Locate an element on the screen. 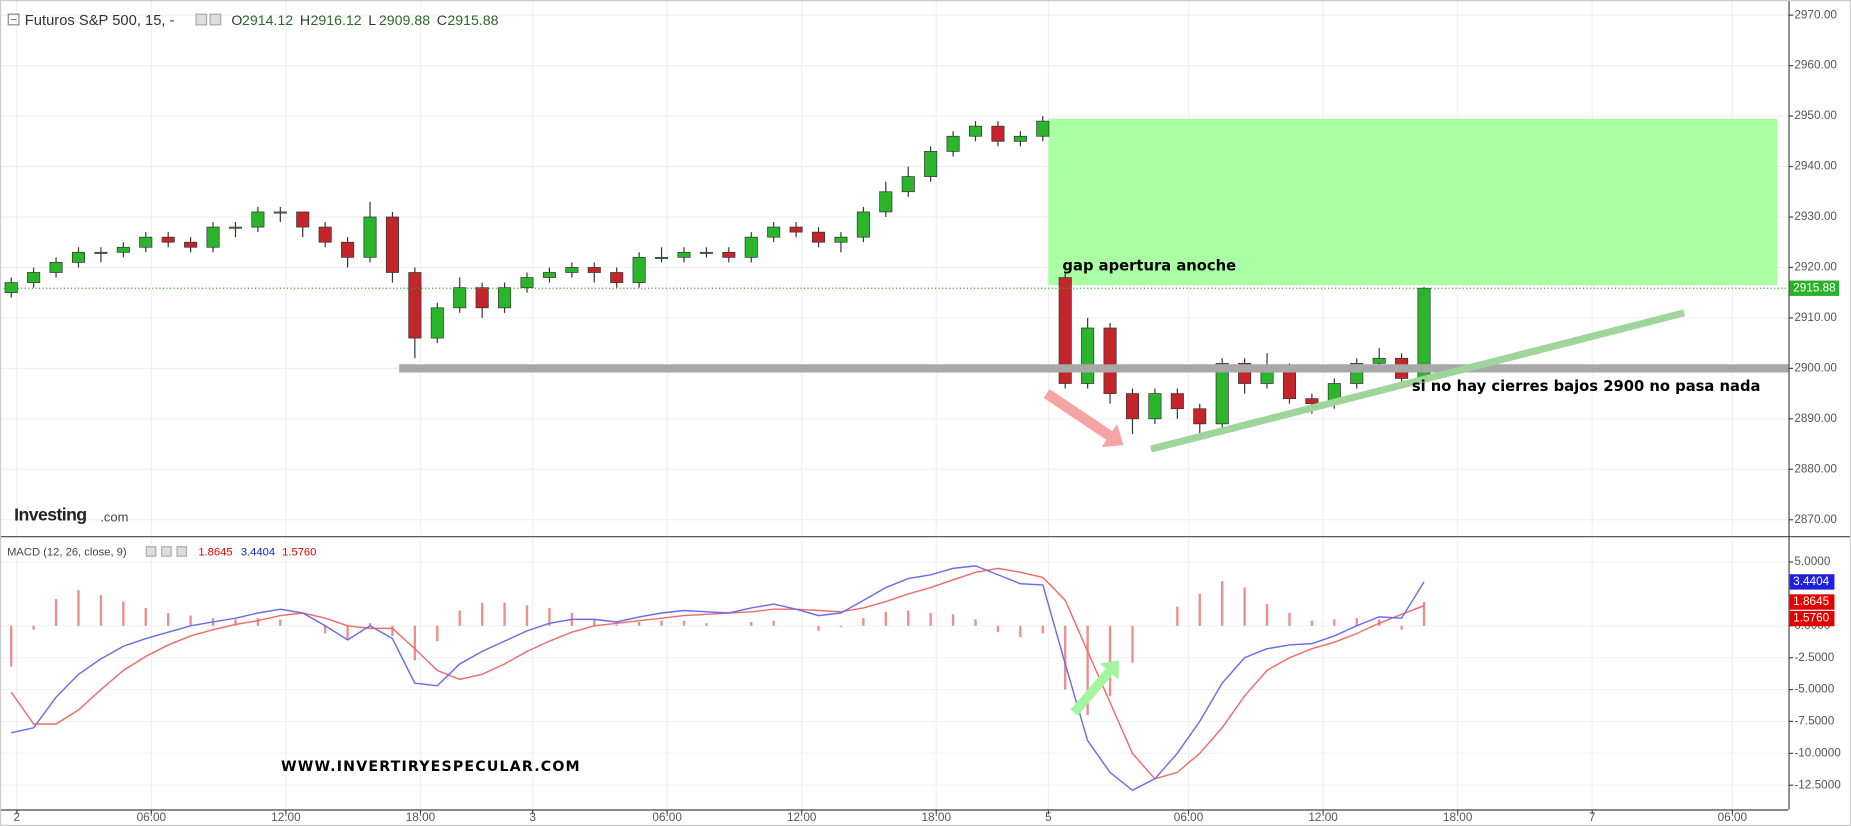 The image size is (1851, 826). x-tick-label: 3 is located at coordinates (532, 817).